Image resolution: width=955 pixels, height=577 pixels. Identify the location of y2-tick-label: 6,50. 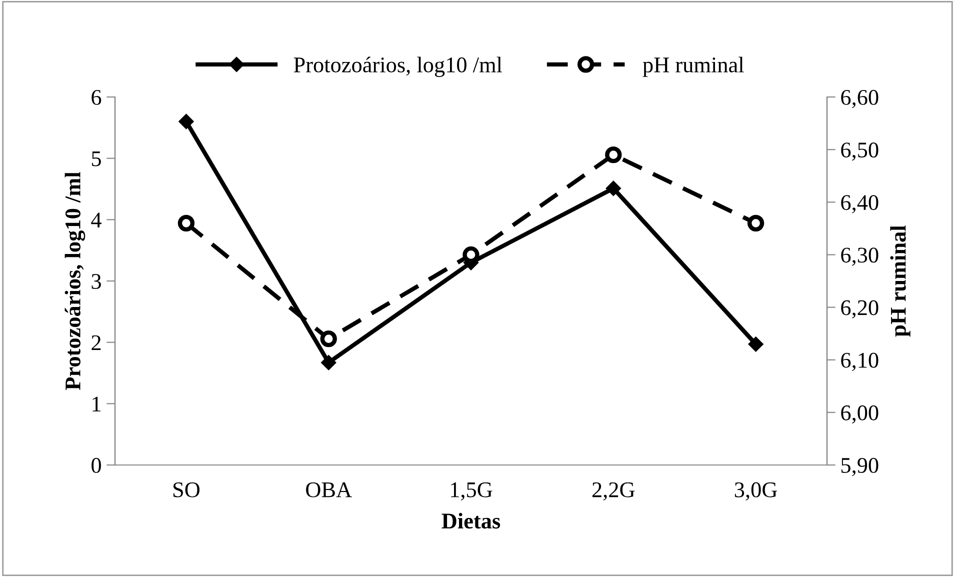
(859, 151).